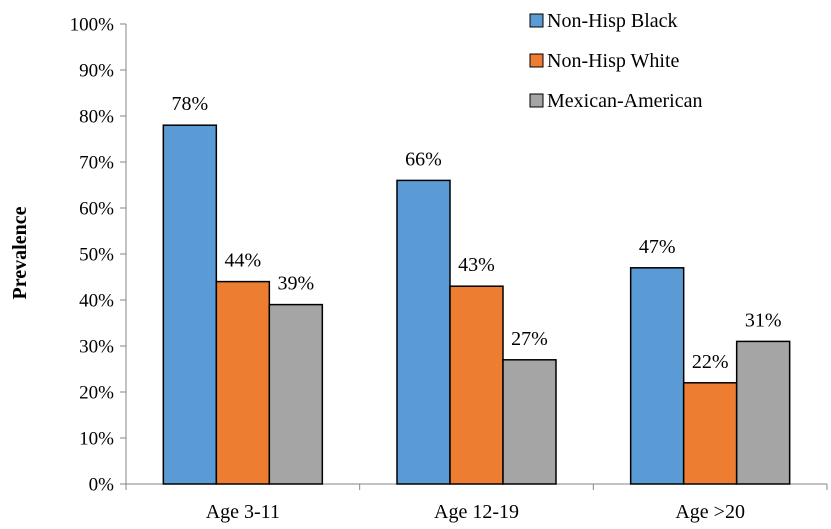 Image resolution: width=831 pixels, height=529 pixels. Describe the element at coordinates (189, 104) in the screenshot. I see `bar-value-label: 78%` at that location.